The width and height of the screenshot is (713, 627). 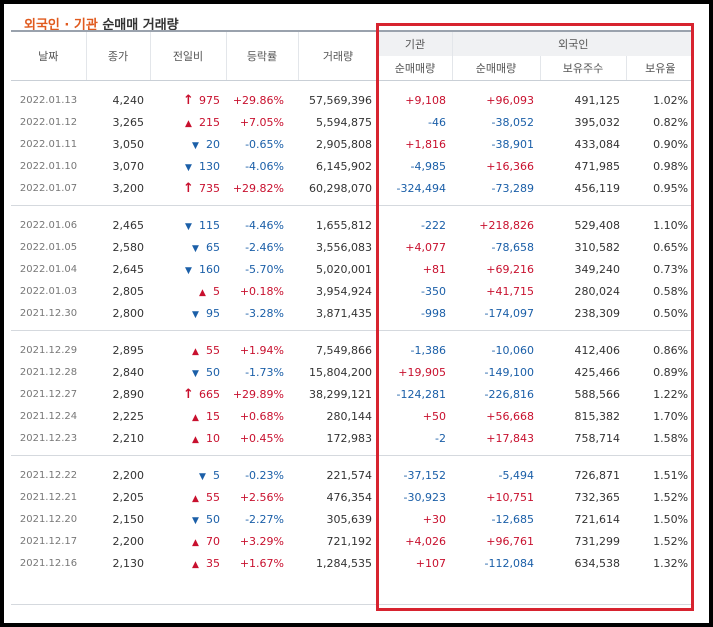 What do you see at coordinates (671, 100) in the screenshot?
I see `row-ratio: 1.02%` at bounding box center [671, 100].